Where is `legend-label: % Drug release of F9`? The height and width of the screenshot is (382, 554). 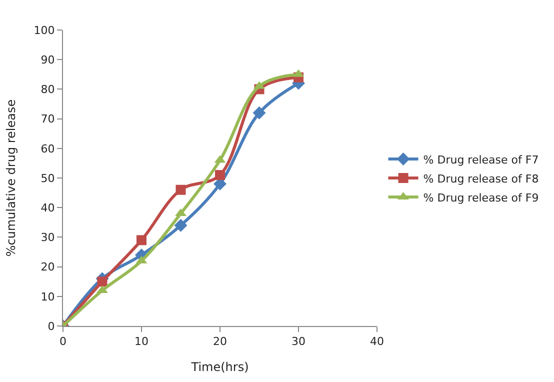
legend-label: % Drug release of F9 is located at coordinates (481, 197).